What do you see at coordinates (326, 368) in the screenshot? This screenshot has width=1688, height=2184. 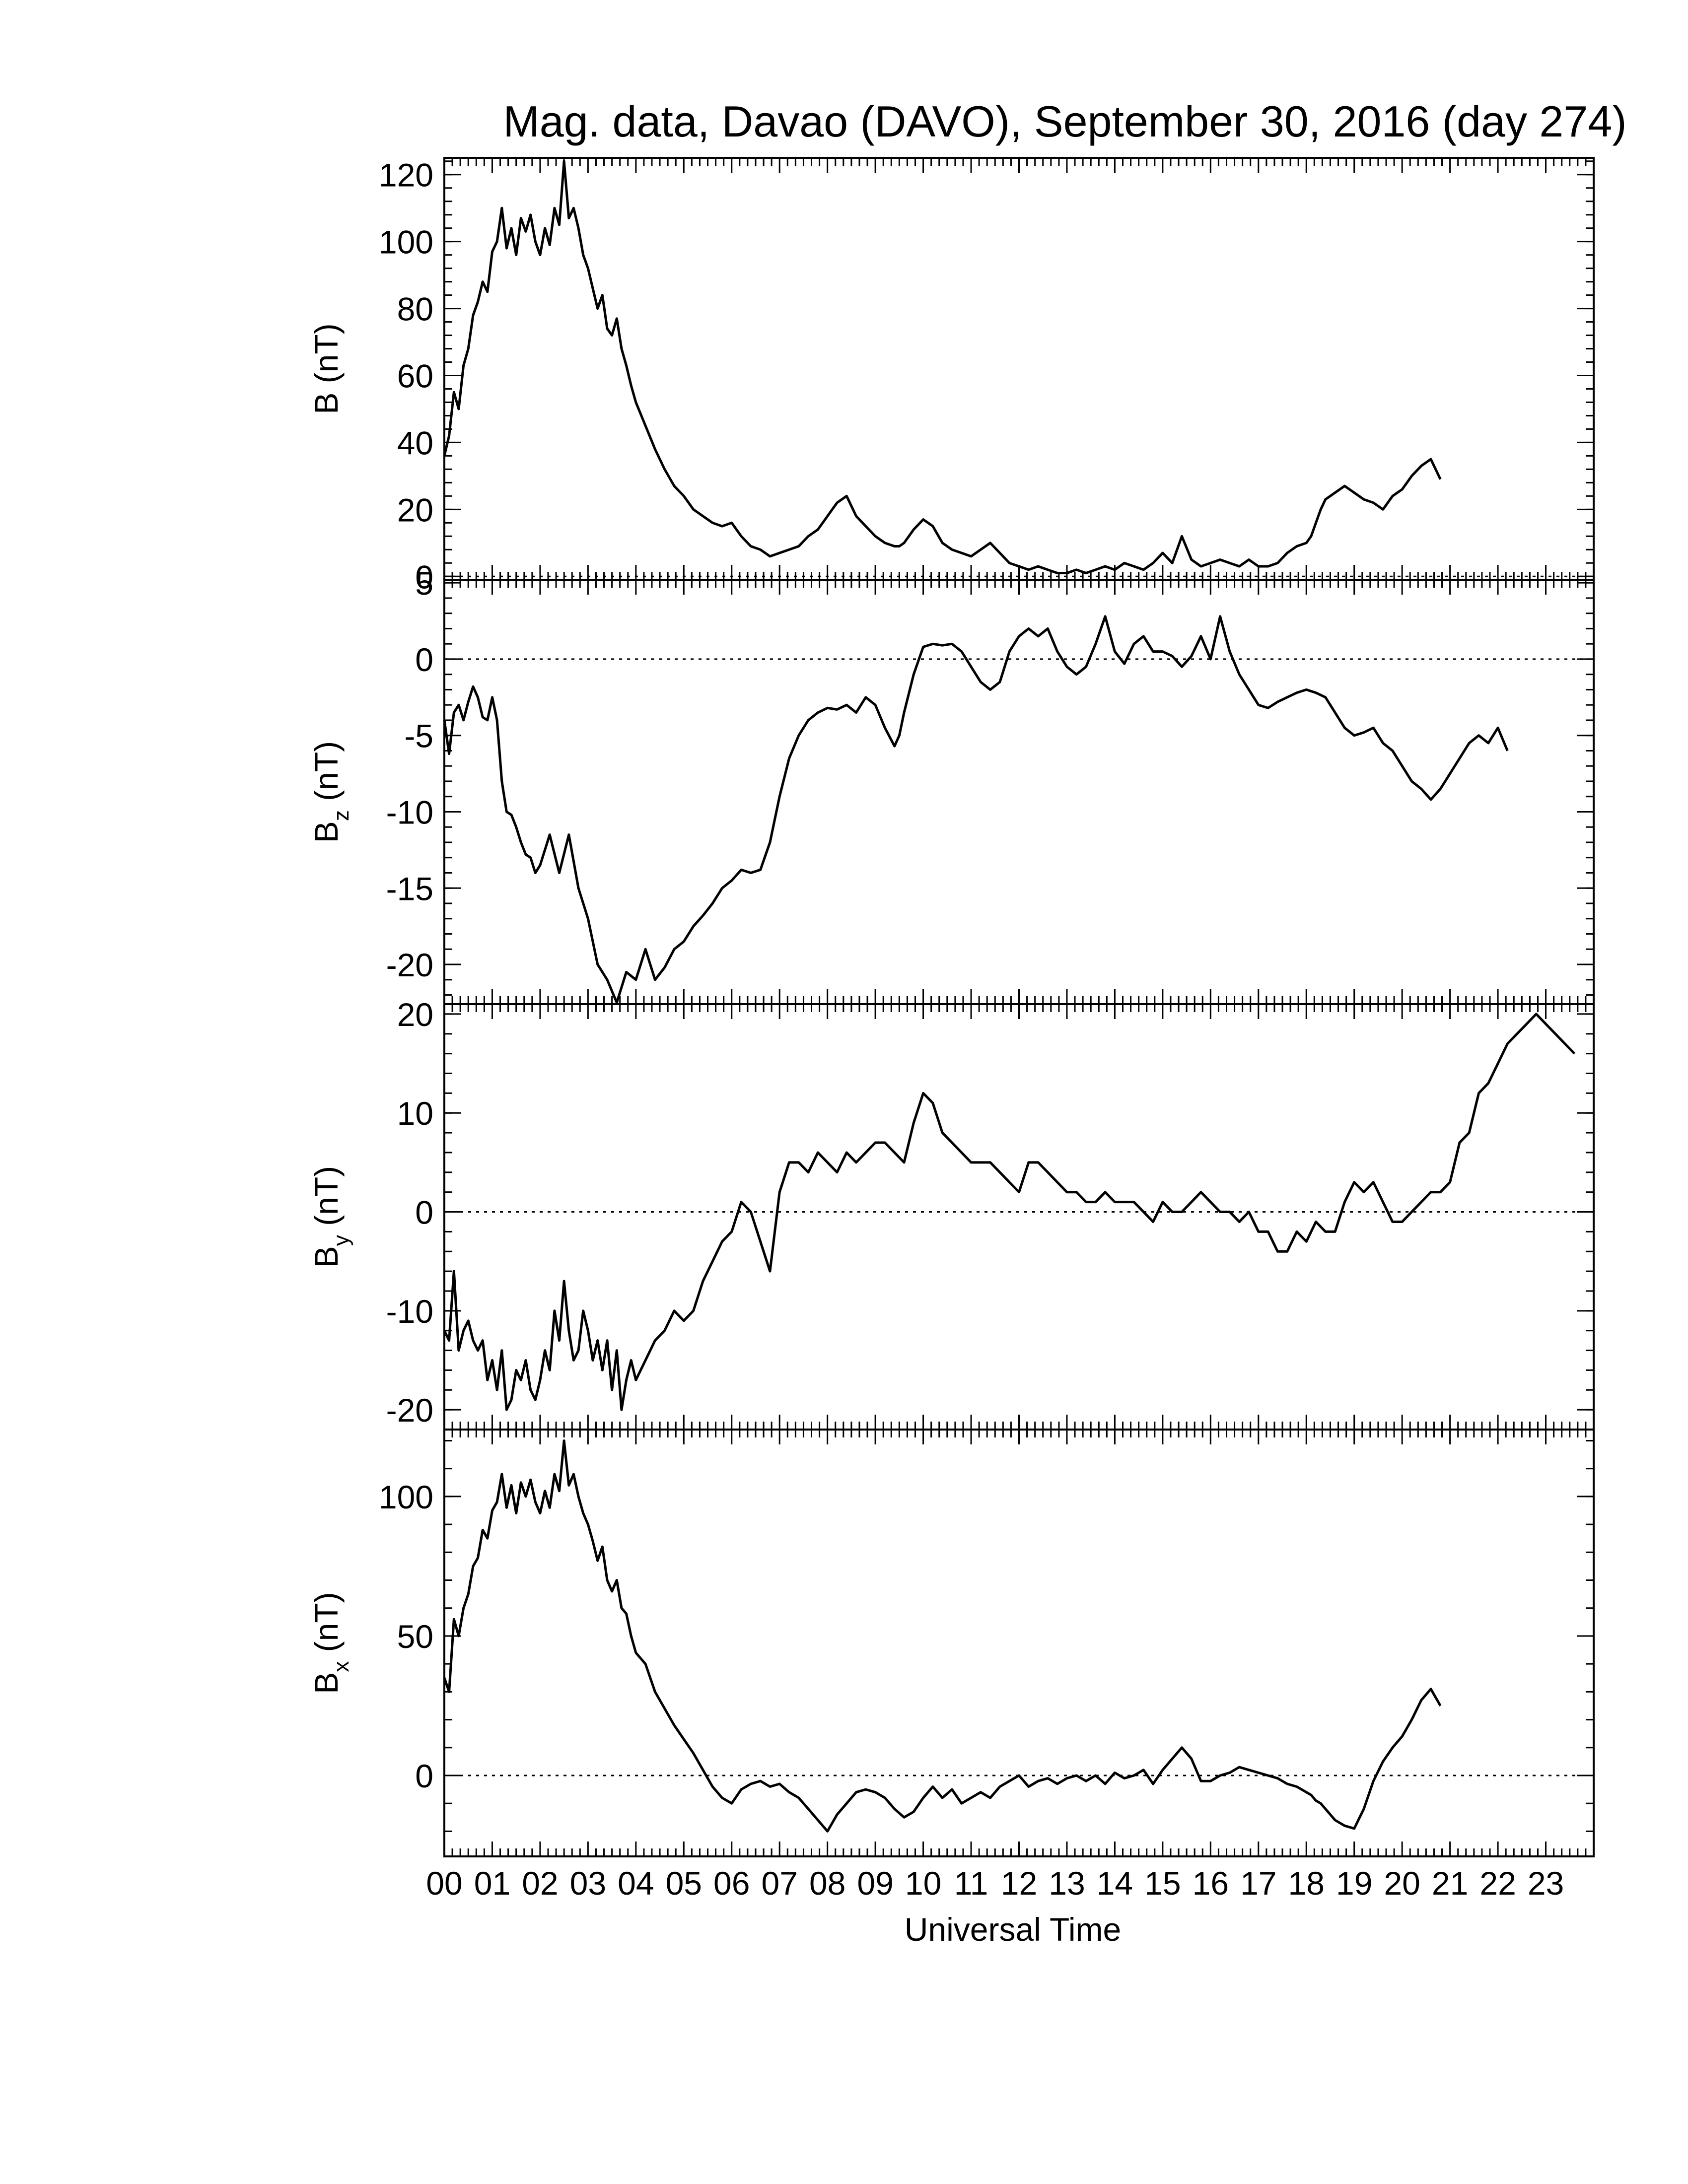 I see `y-axis-label-B: B (nT)` at bounding box center [326, 368].